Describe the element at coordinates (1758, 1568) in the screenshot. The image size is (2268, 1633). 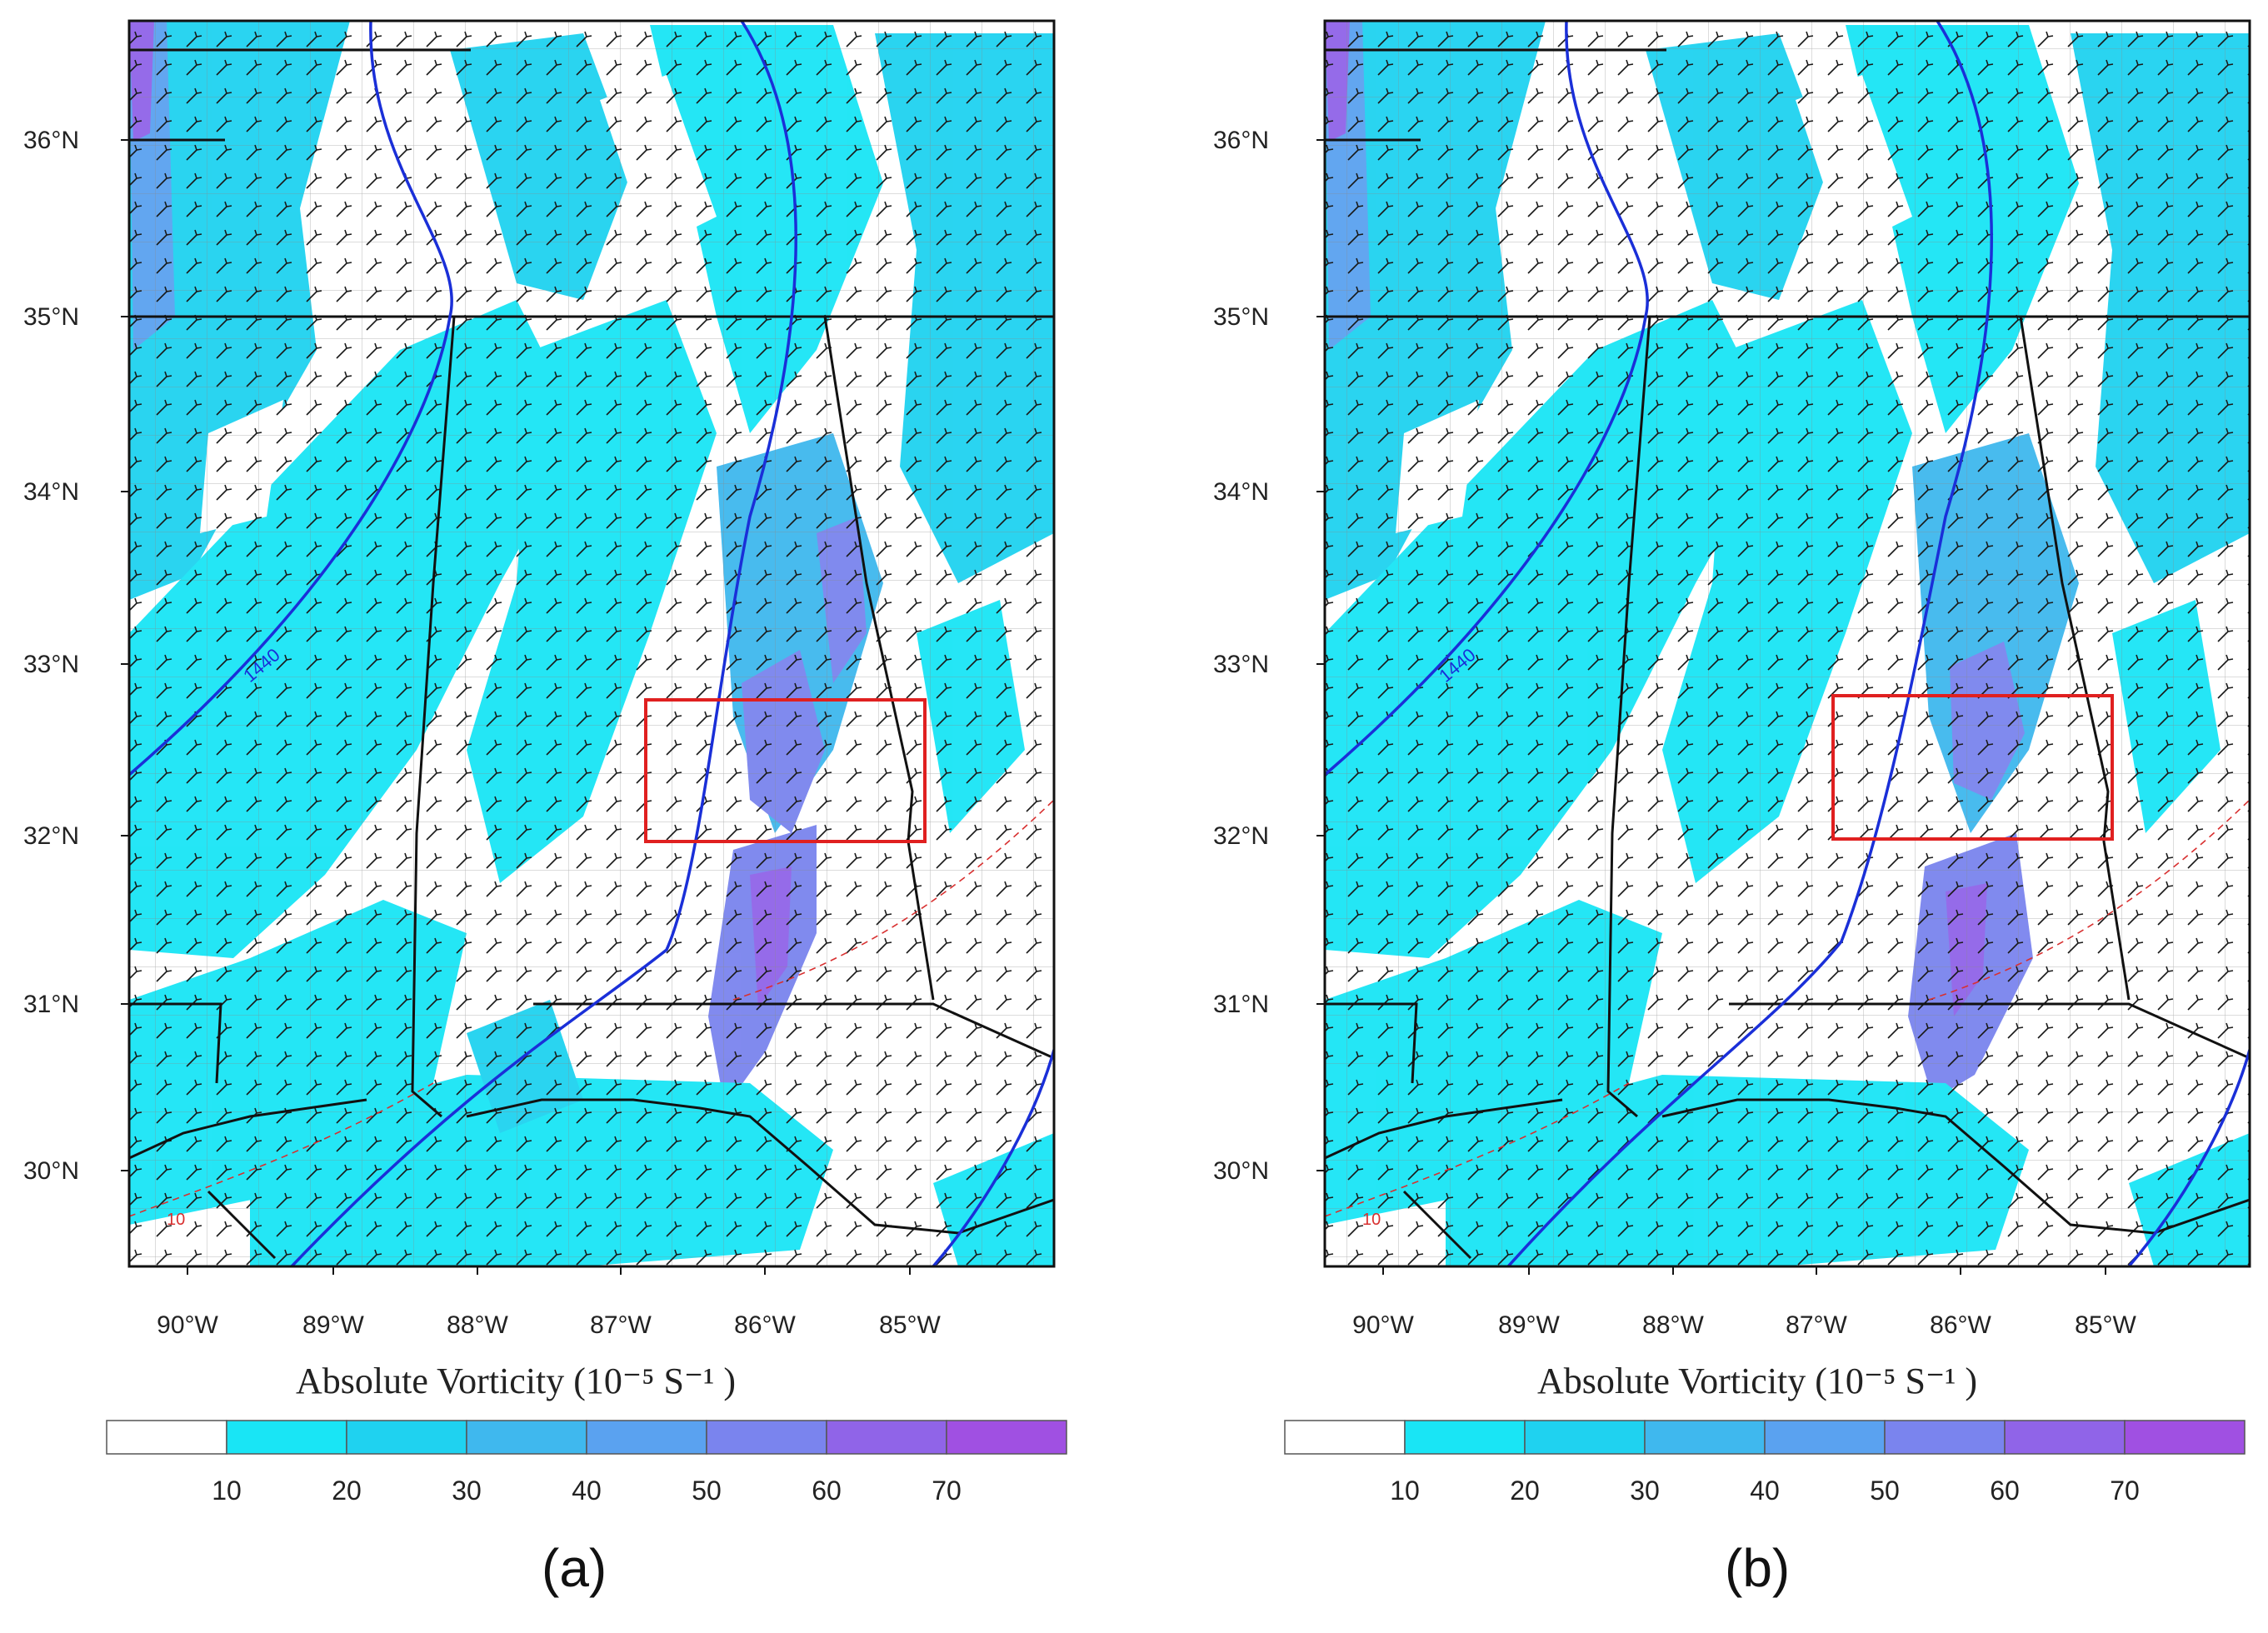
I see `panel-label: (b)` at that location.